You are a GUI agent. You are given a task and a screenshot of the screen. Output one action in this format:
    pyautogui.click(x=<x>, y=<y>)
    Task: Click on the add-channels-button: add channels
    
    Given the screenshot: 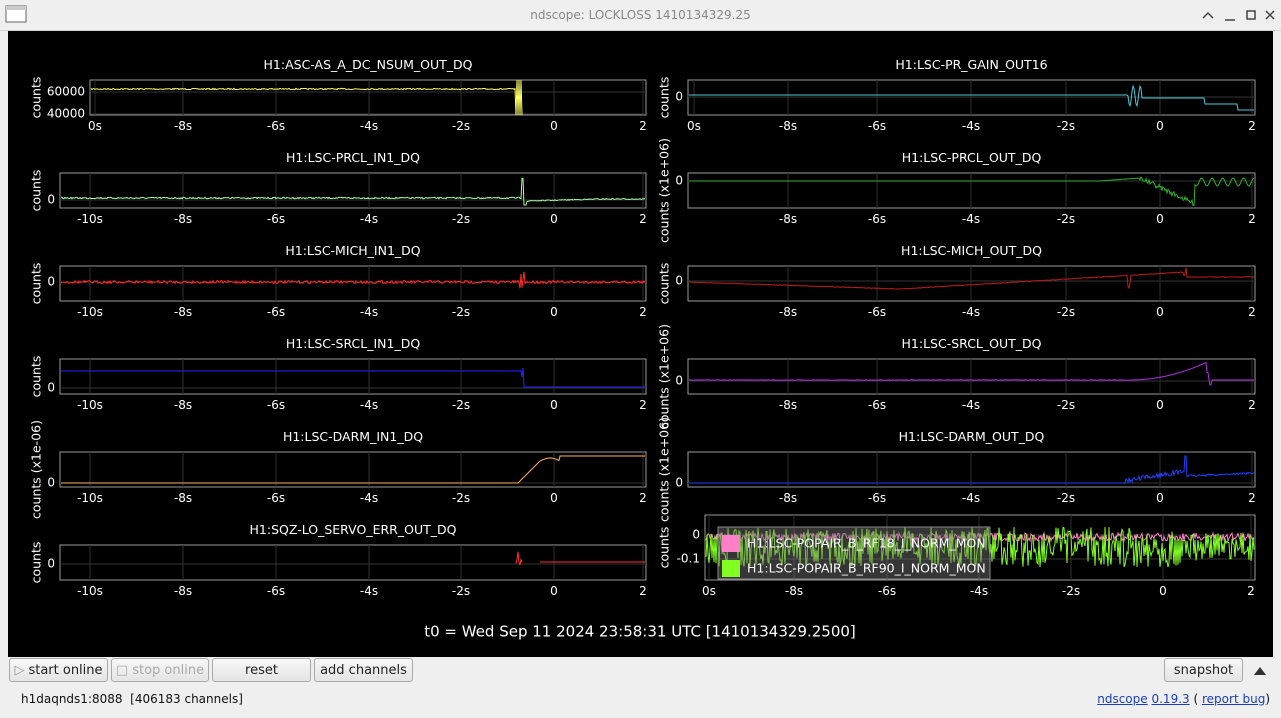 What is the action you would take?
    pyautogui.click(x=363, y=670)
    